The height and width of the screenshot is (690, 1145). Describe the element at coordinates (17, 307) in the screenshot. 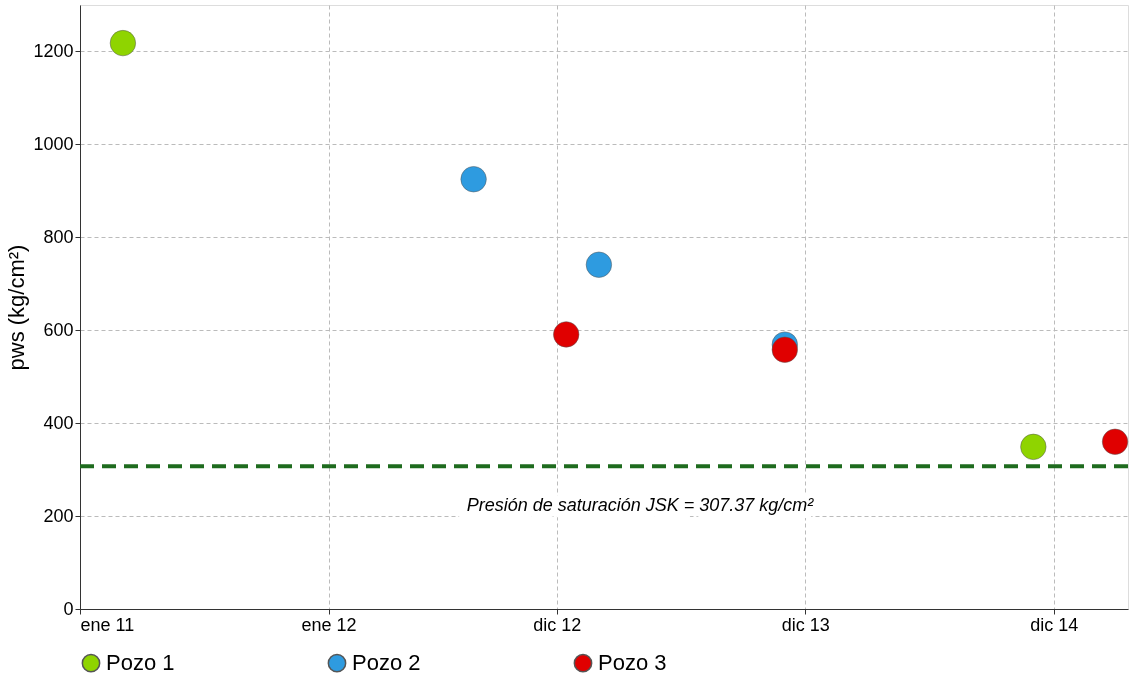

I see `y-axis-title: pws (kg/cm²)` at that location.